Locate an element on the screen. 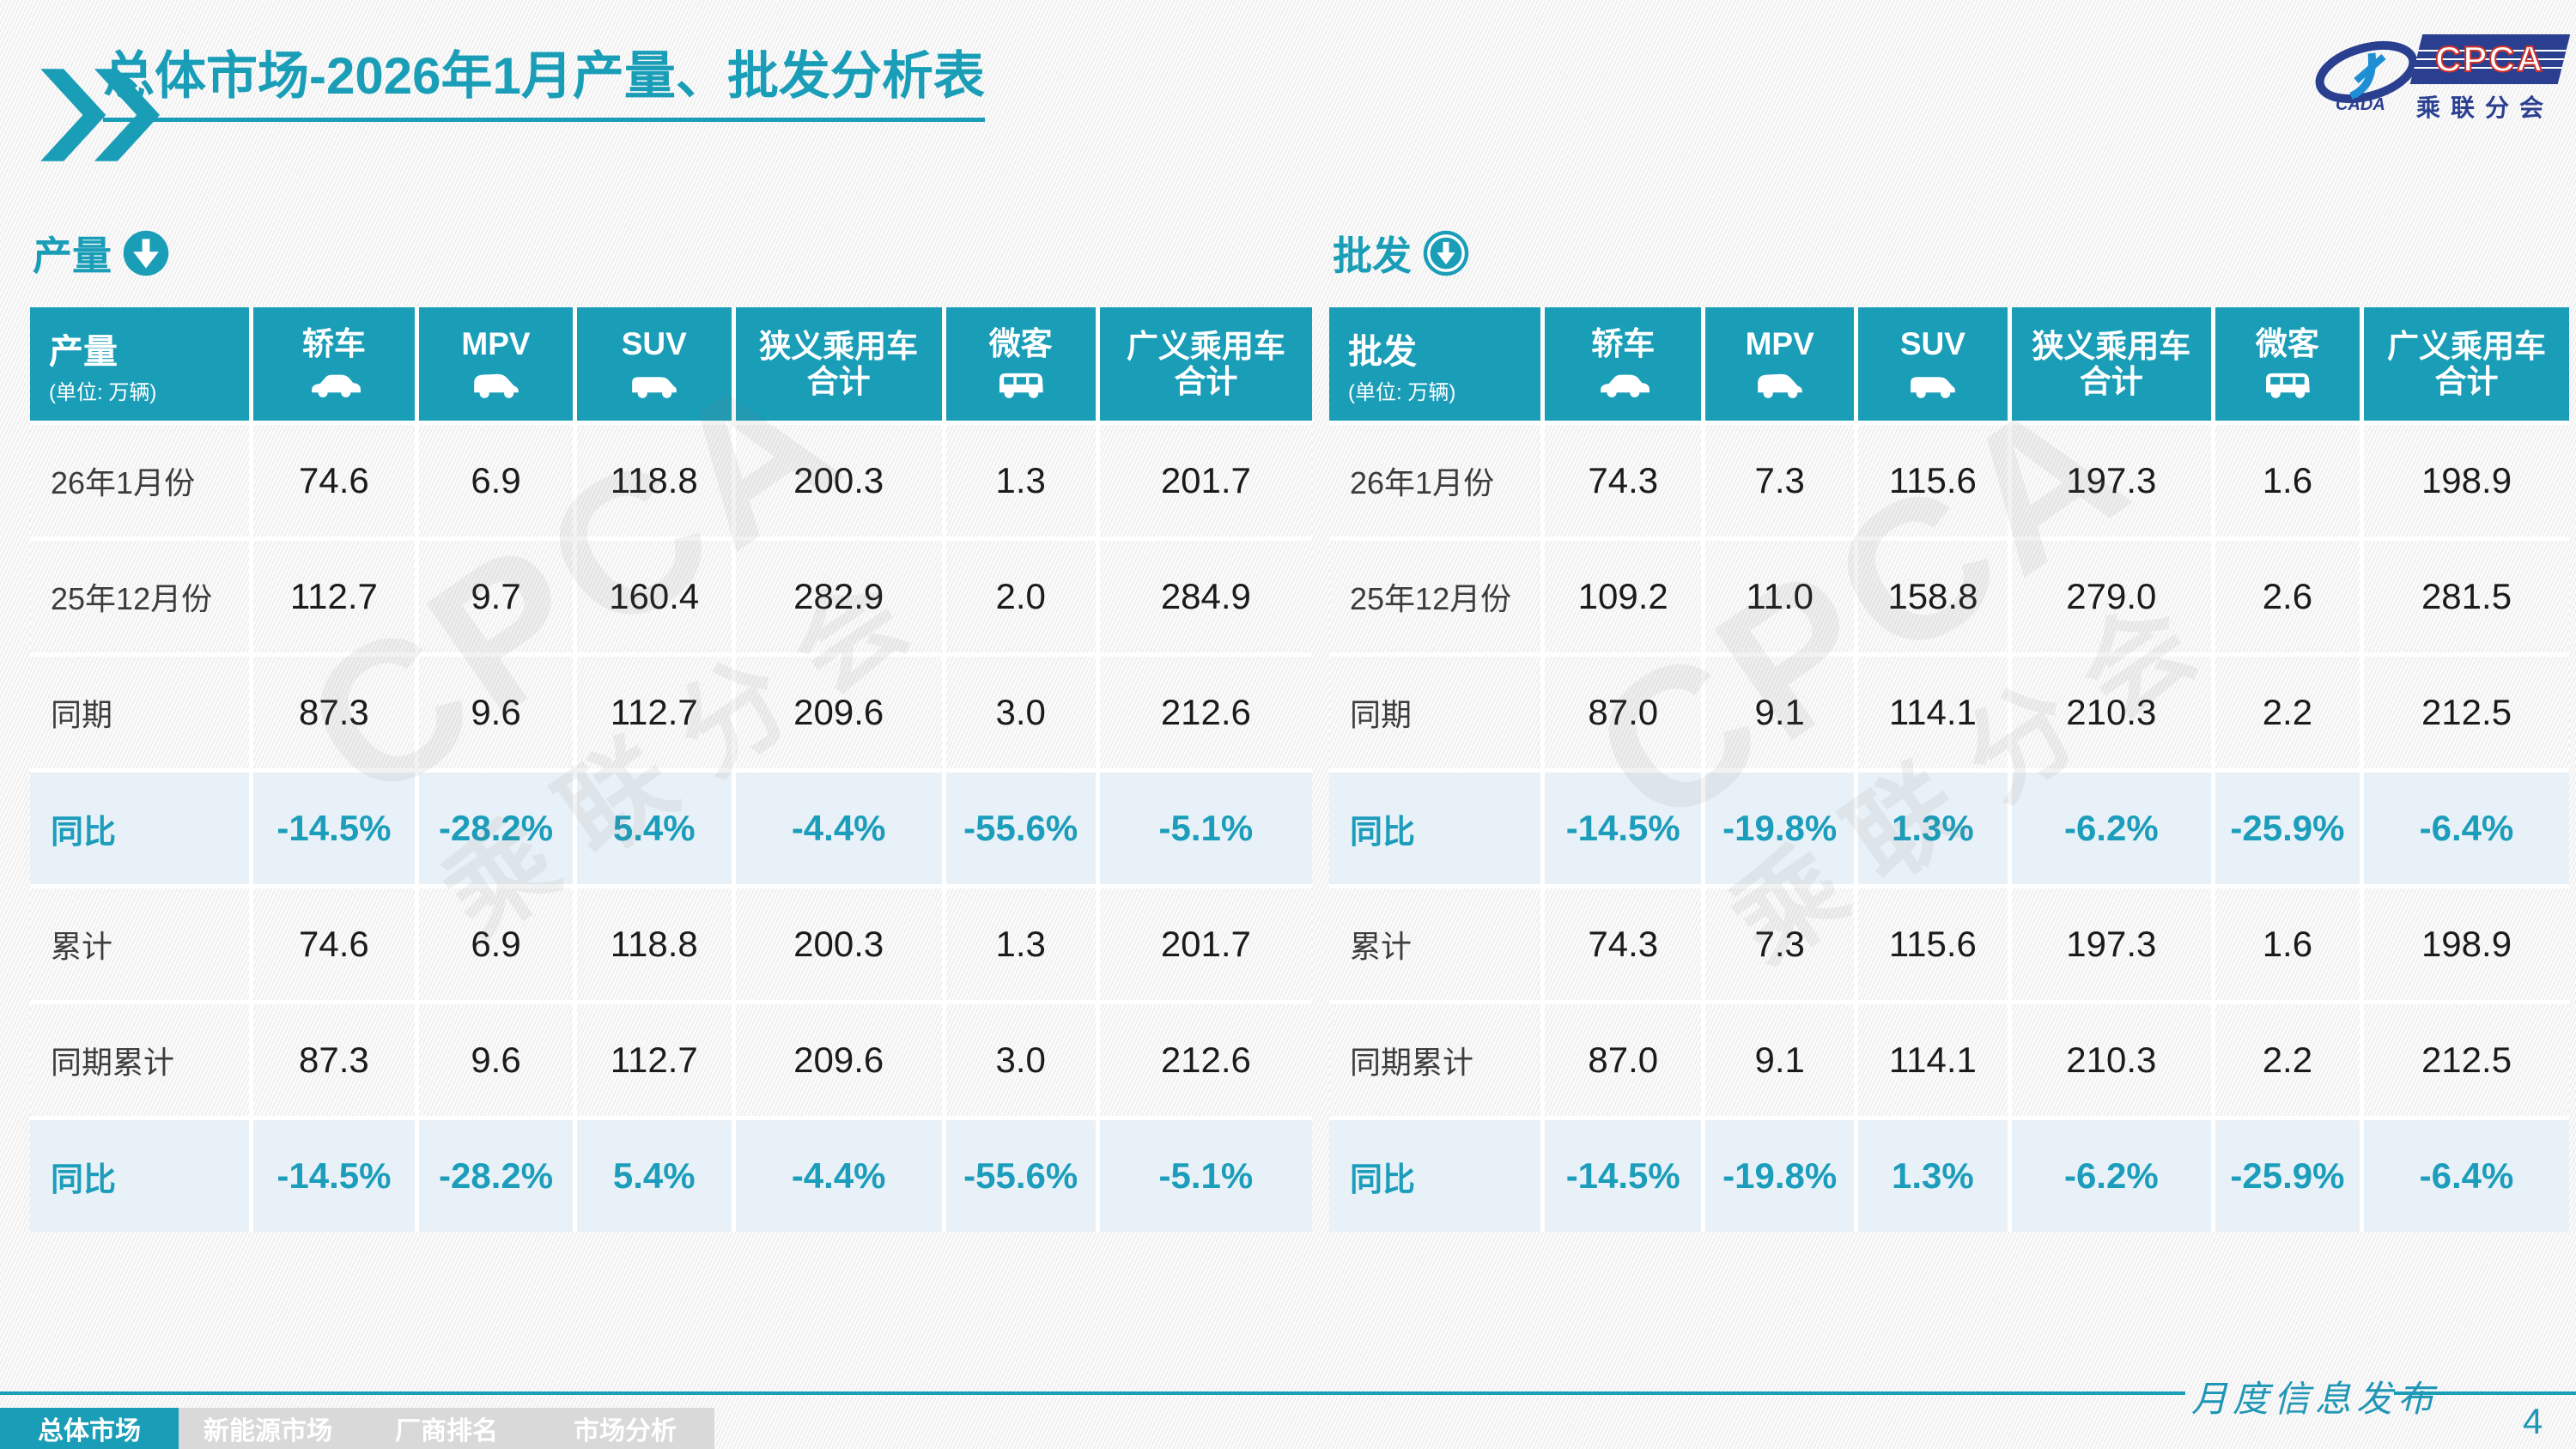  wholesale-column-header: SUV is located at coordinates (1932, 364).